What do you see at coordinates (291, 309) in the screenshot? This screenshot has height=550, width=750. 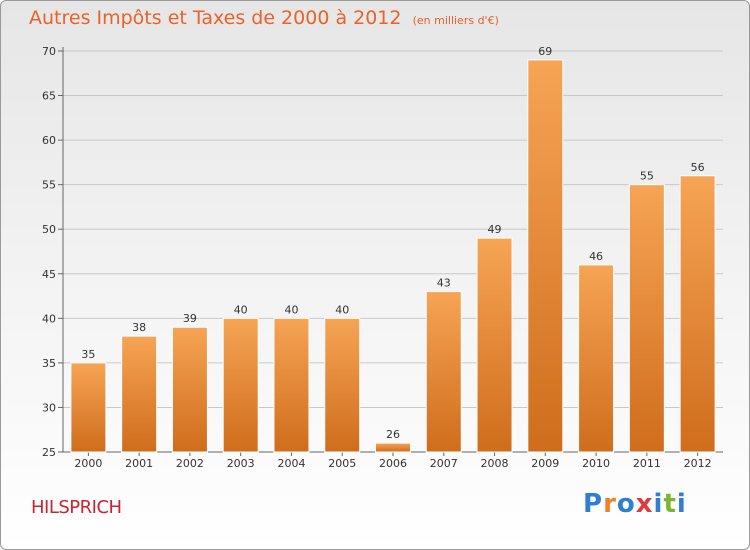 I see `value-label-2004: 40` at bounding box center [291, 309].